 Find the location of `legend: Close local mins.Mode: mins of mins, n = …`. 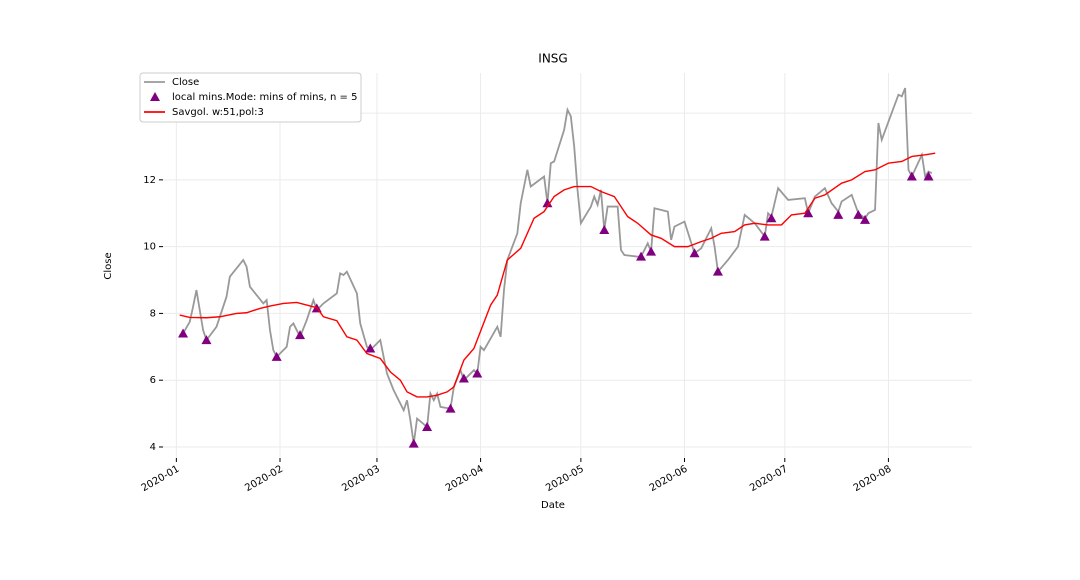

legend: Close local mins.Mode: mins of mins, n = … is located at coordinates (250, 97).